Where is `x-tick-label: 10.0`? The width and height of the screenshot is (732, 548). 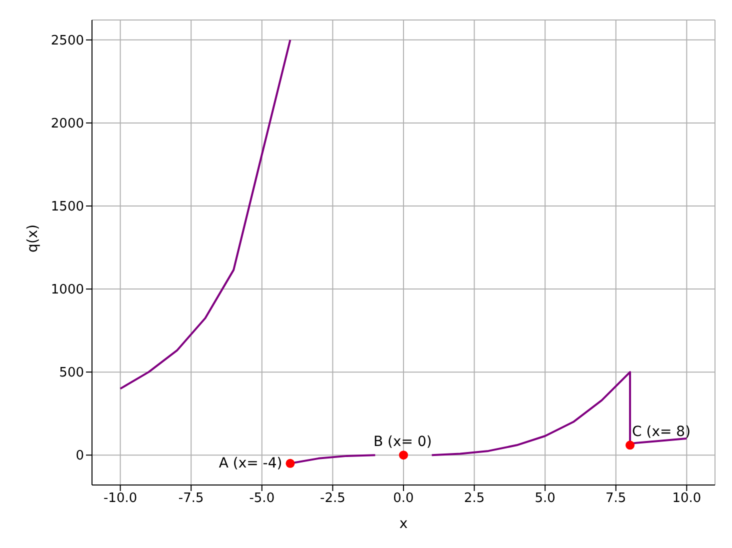
x-tick-label: 10.0 is located at coordinates (687, 498).